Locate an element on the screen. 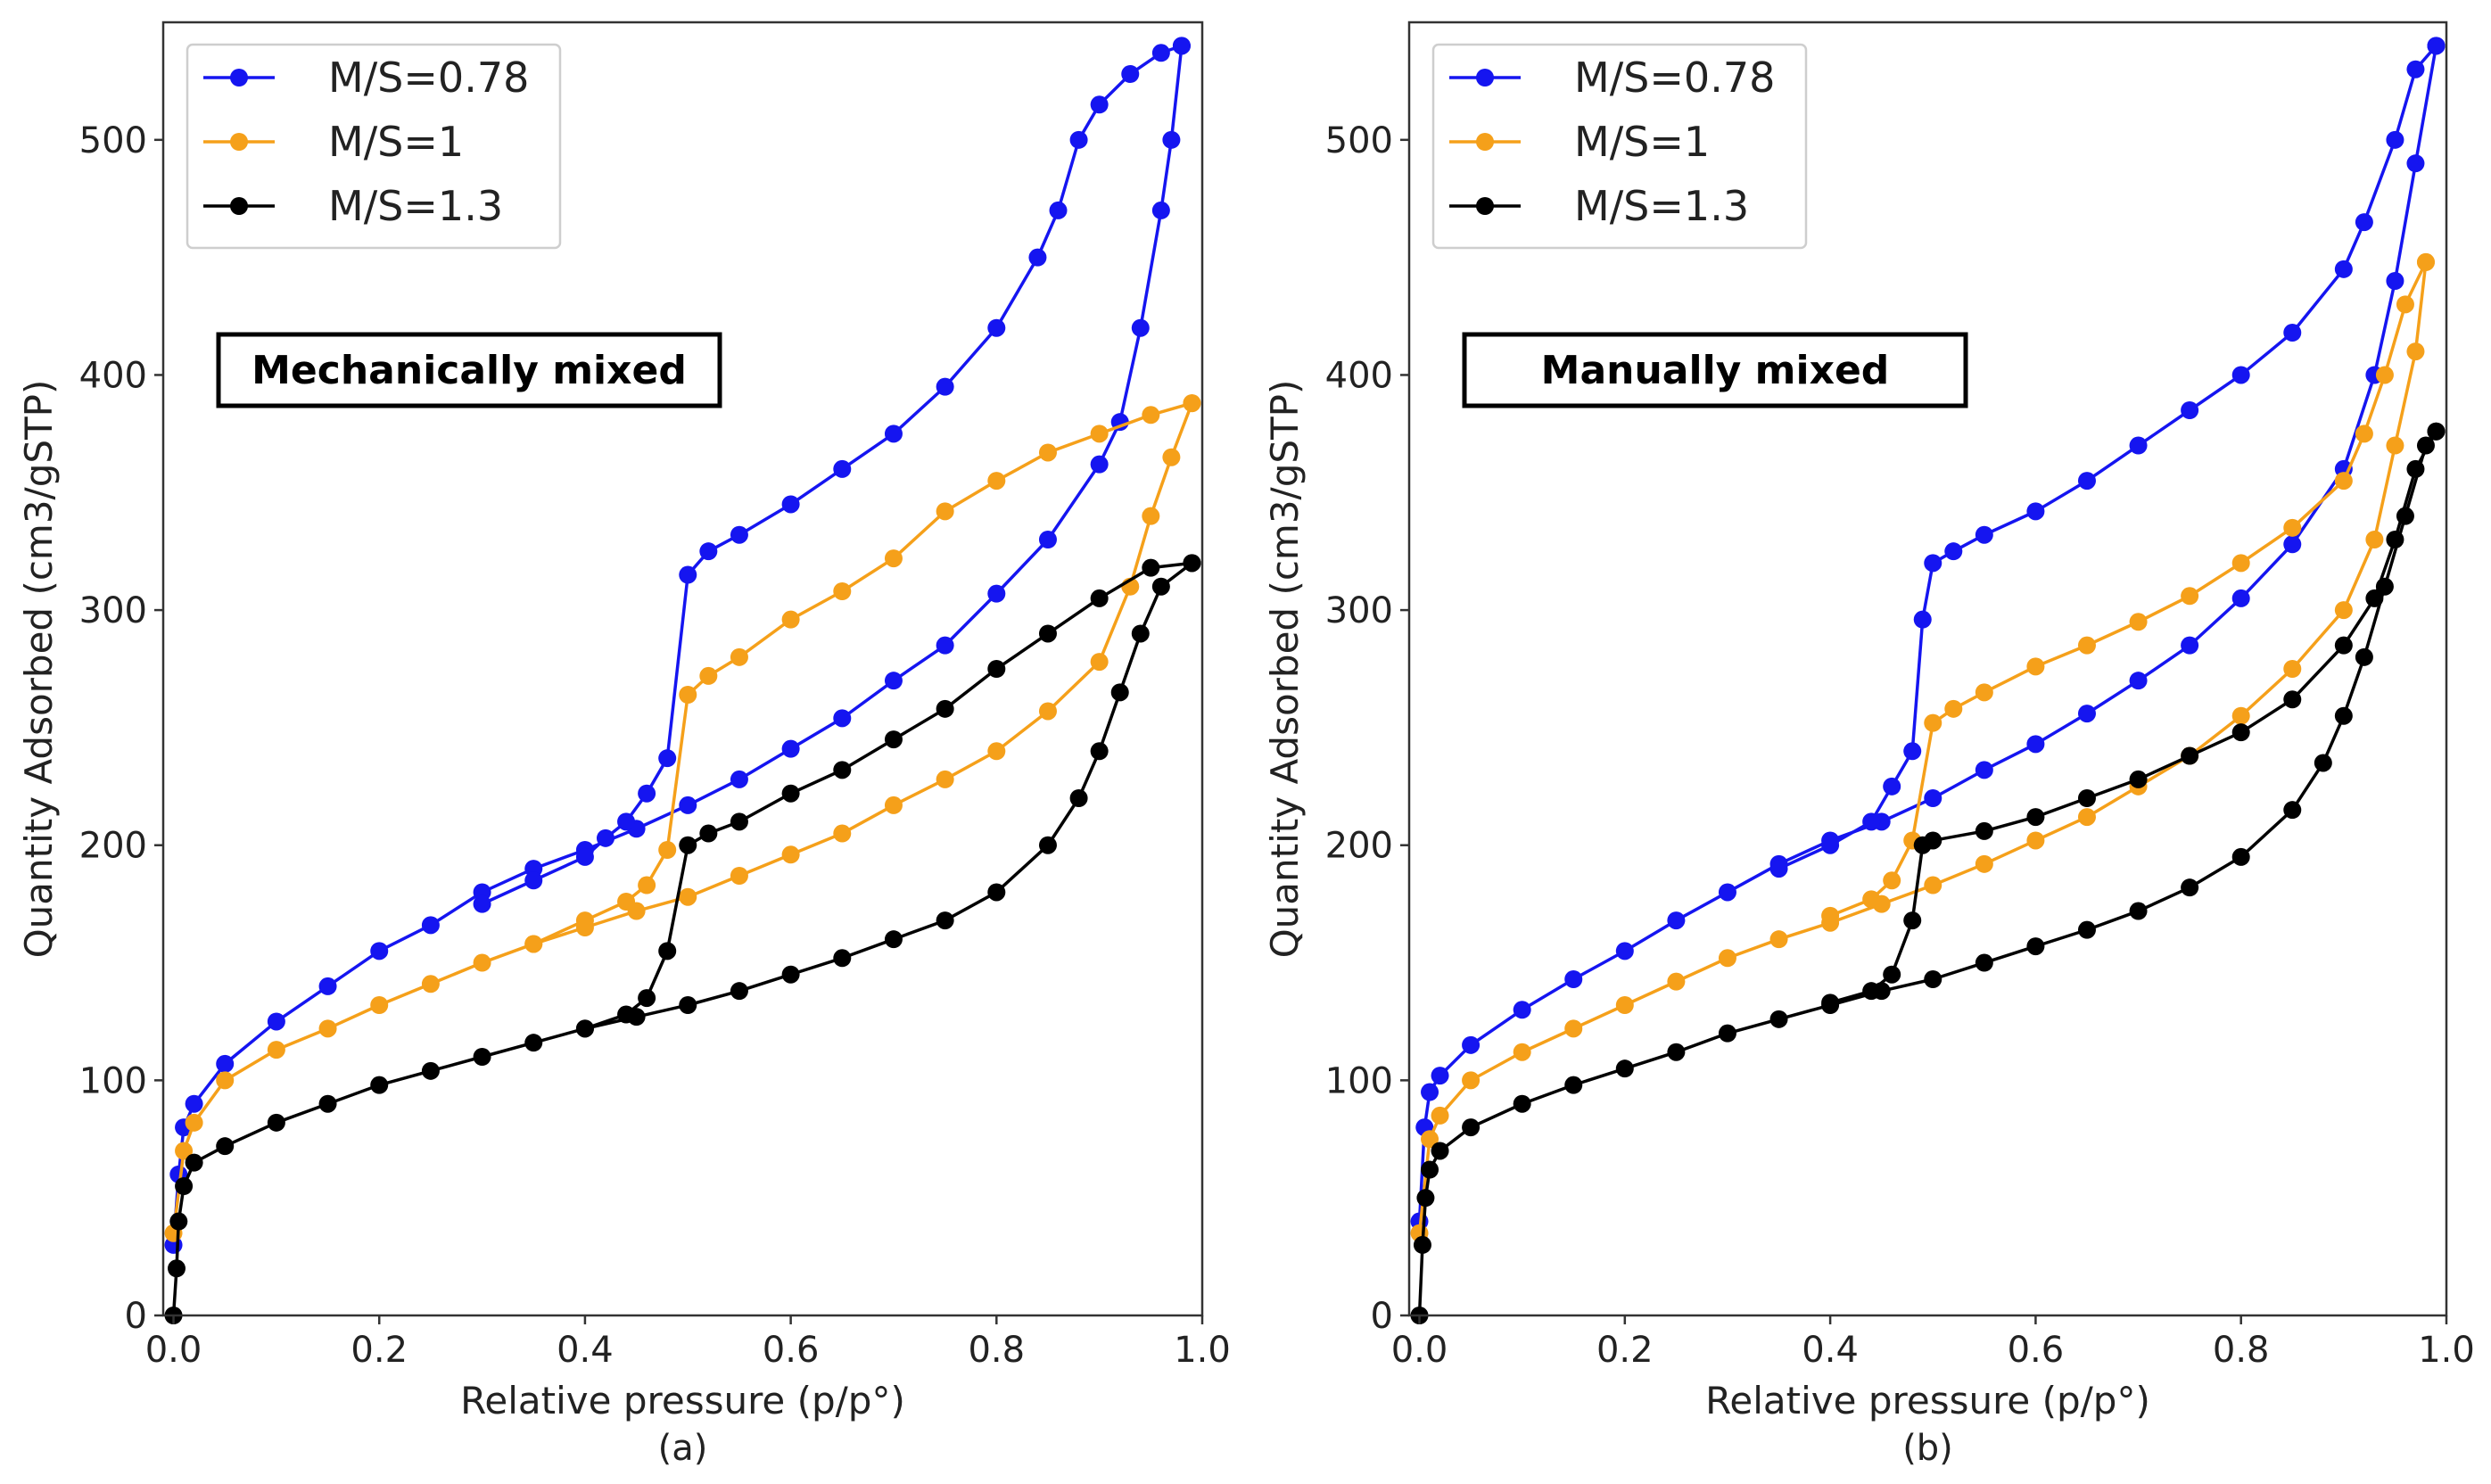 This screenshot has width=2491, height=1484. x-tick-label: 0.0 is located at coordinates (174, 1350).